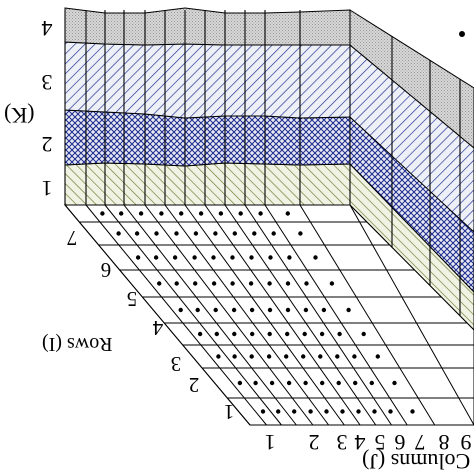  Describe the element at coordinates (207, 184) in the screenshot. I see `layer-1-front-face` at that location.